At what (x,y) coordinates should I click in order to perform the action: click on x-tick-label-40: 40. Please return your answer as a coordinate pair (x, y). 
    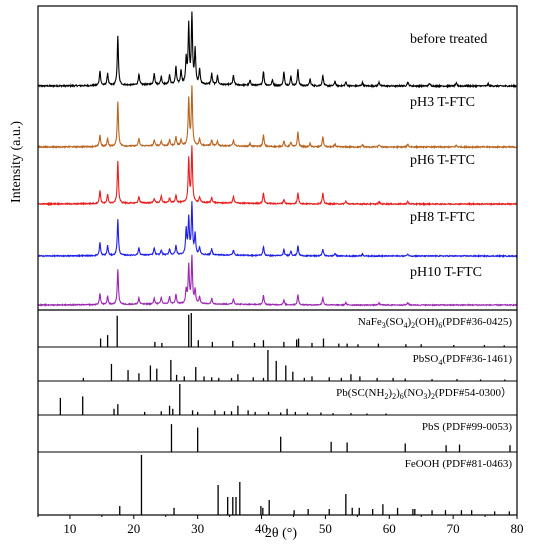
    Looking at the image, I should click on (261, 528).